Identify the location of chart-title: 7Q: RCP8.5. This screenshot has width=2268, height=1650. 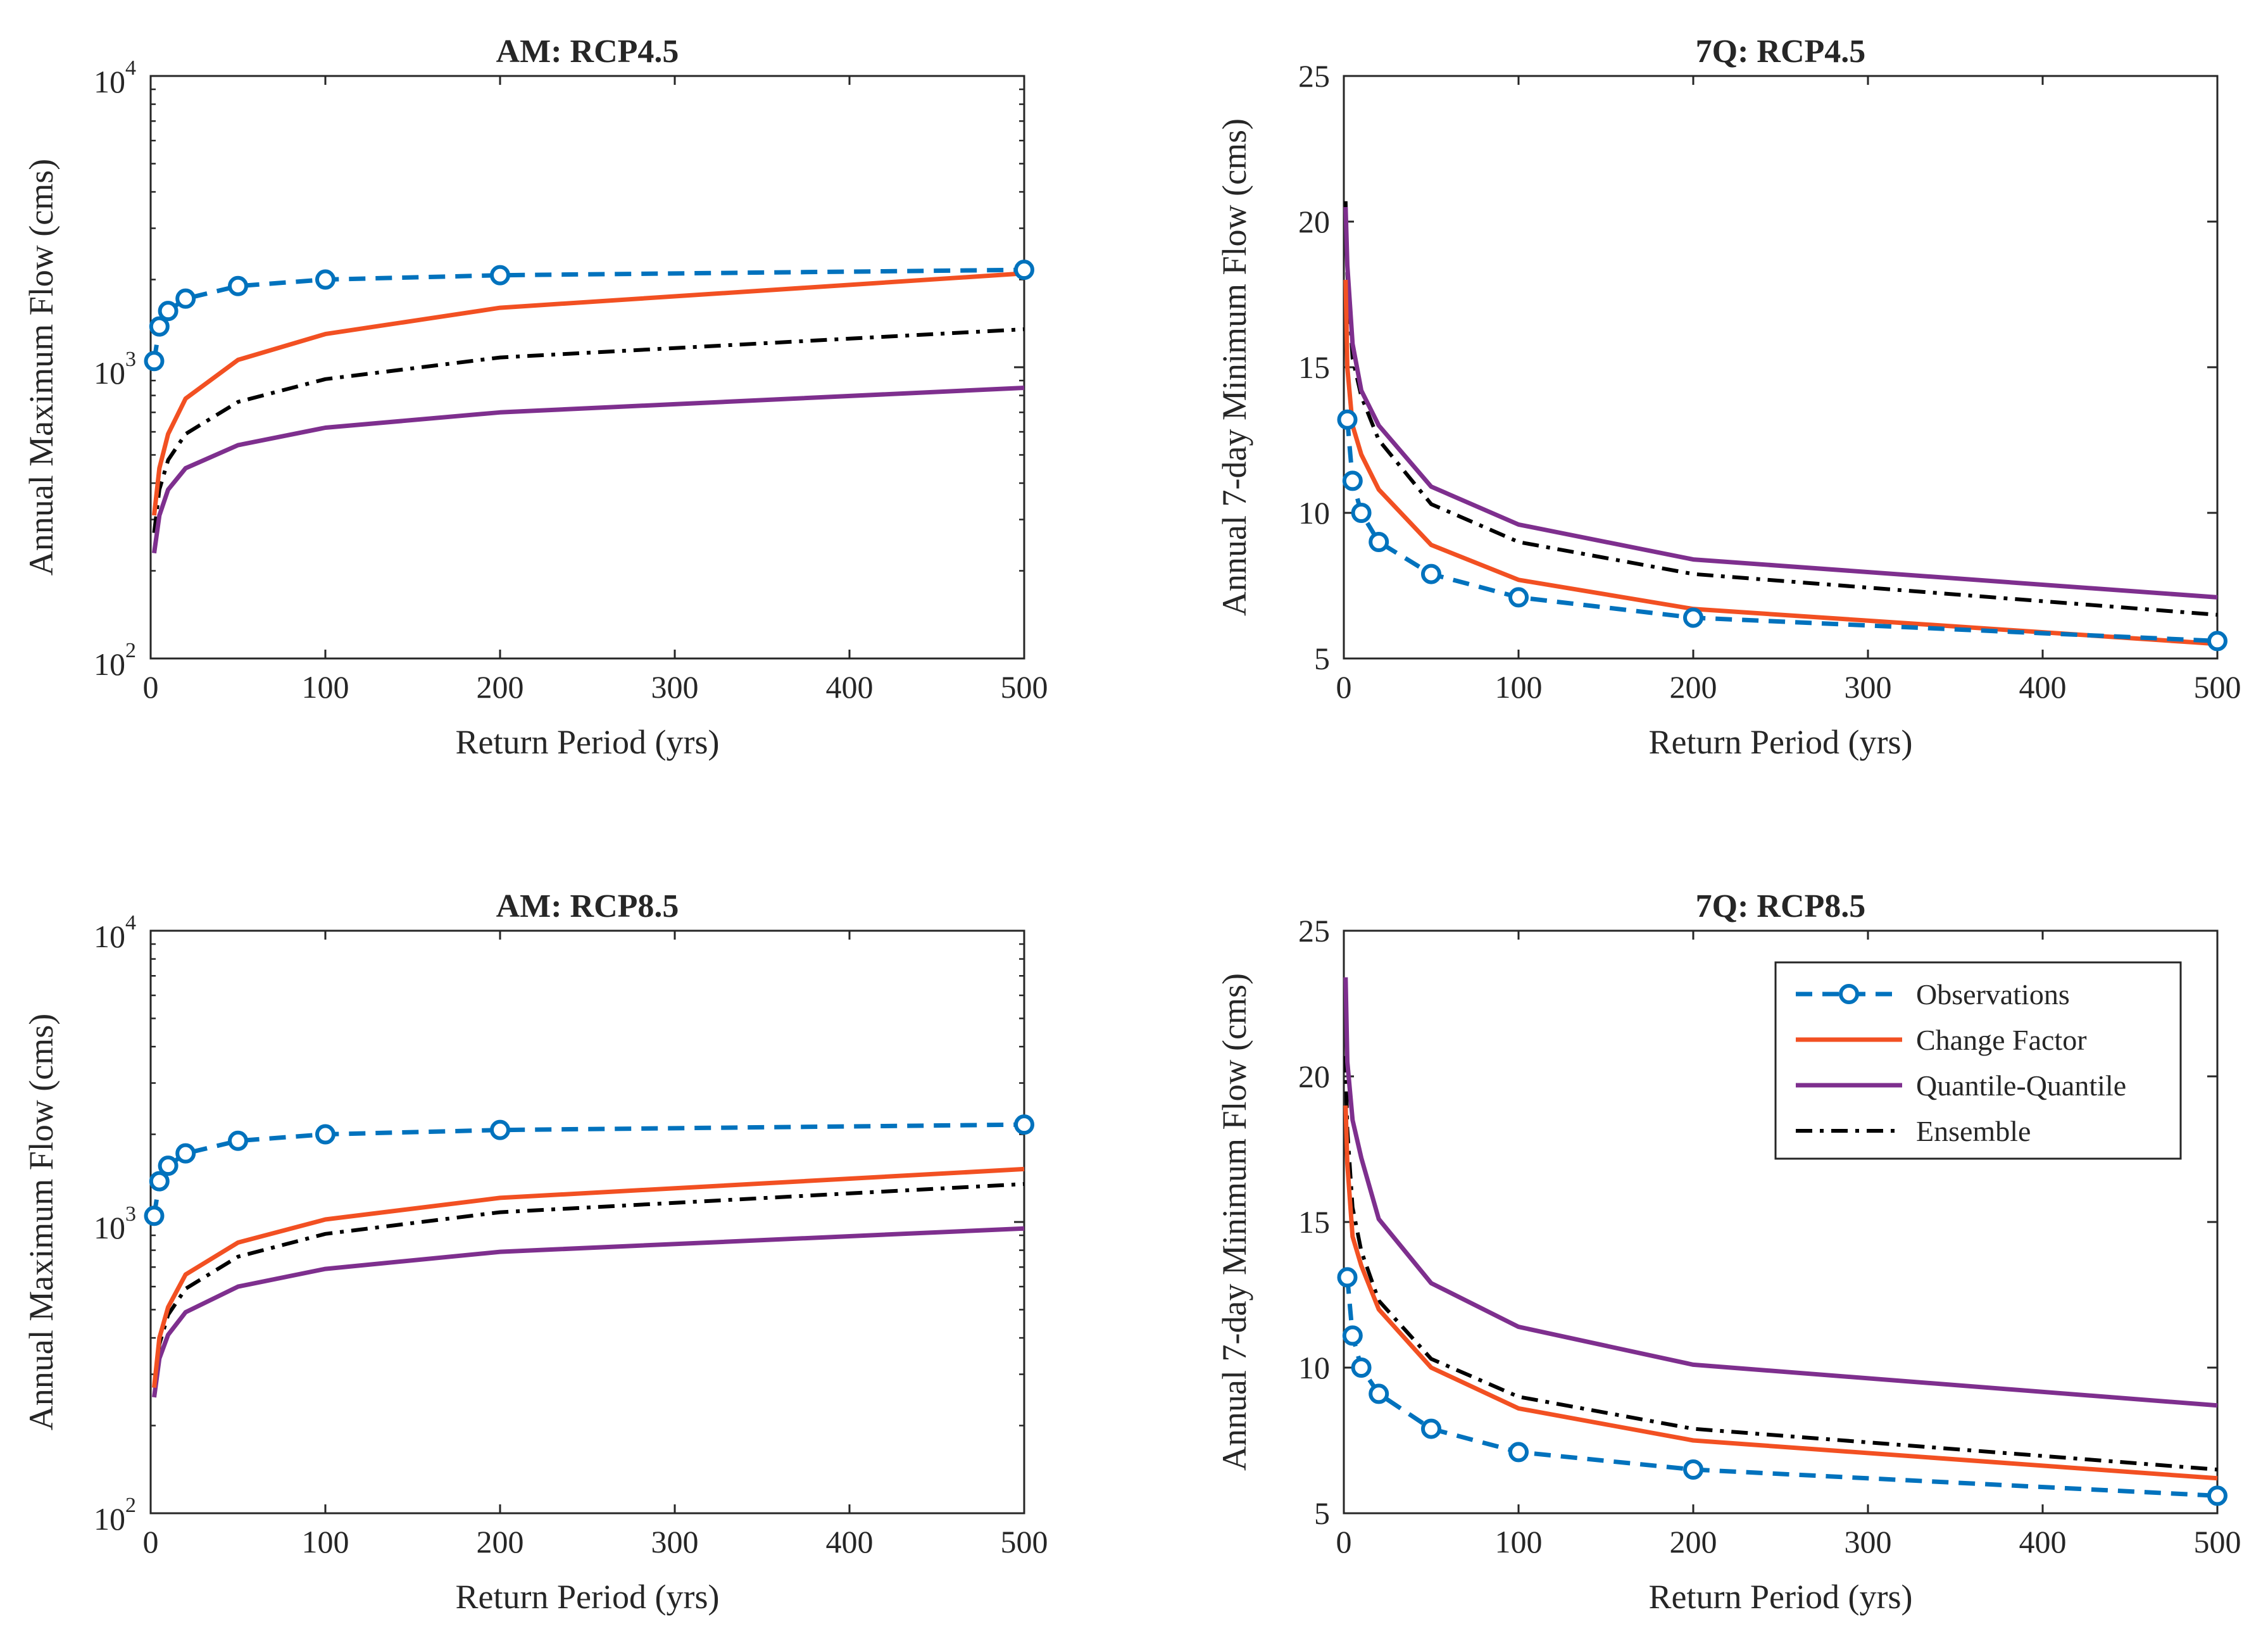
(1781, 906).